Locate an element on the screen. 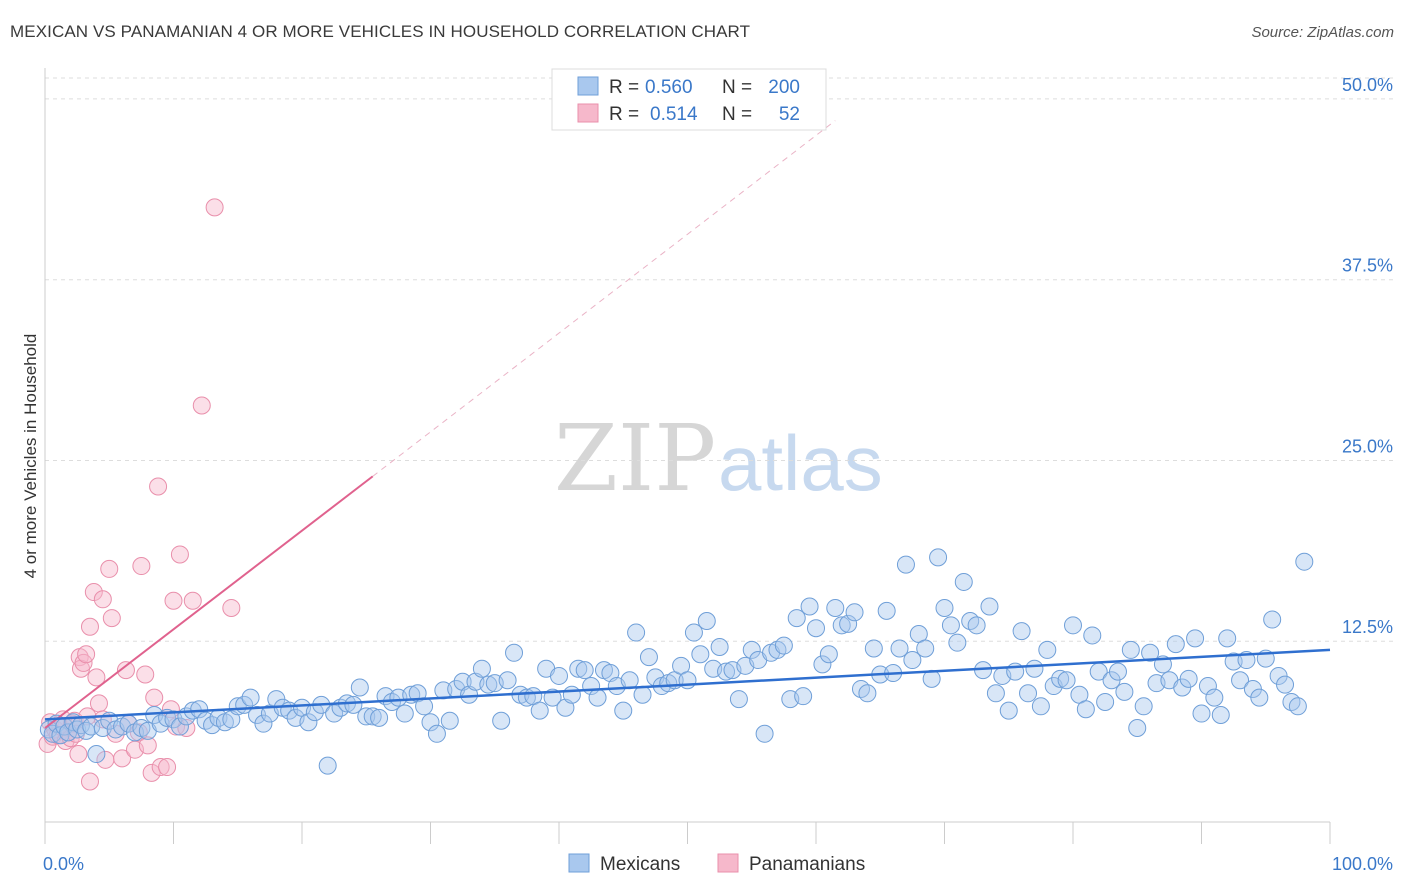  mexicans-trend-line is located at coordinates (687, 684).